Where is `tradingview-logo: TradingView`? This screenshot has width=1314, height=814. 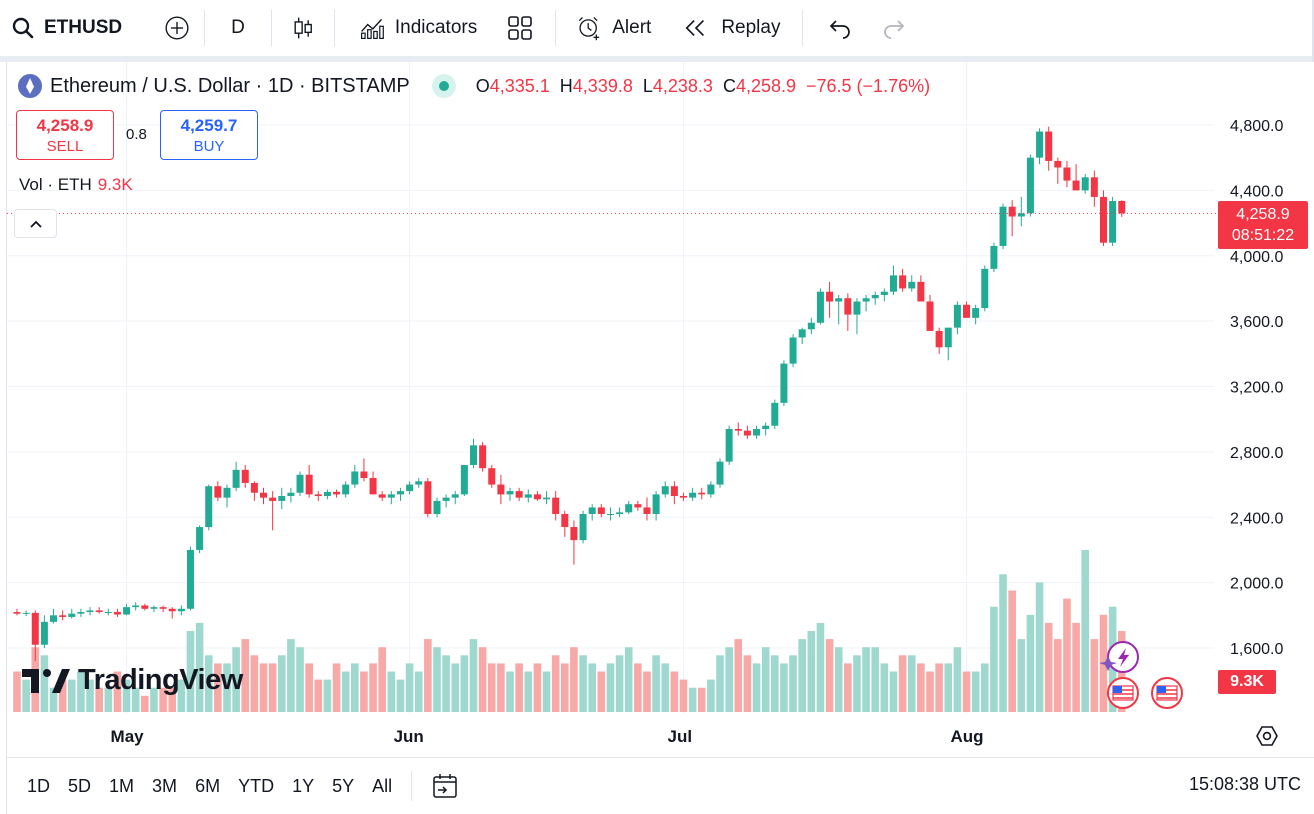 tradingview-logo: TradingView is located at coordinates (132, 680).